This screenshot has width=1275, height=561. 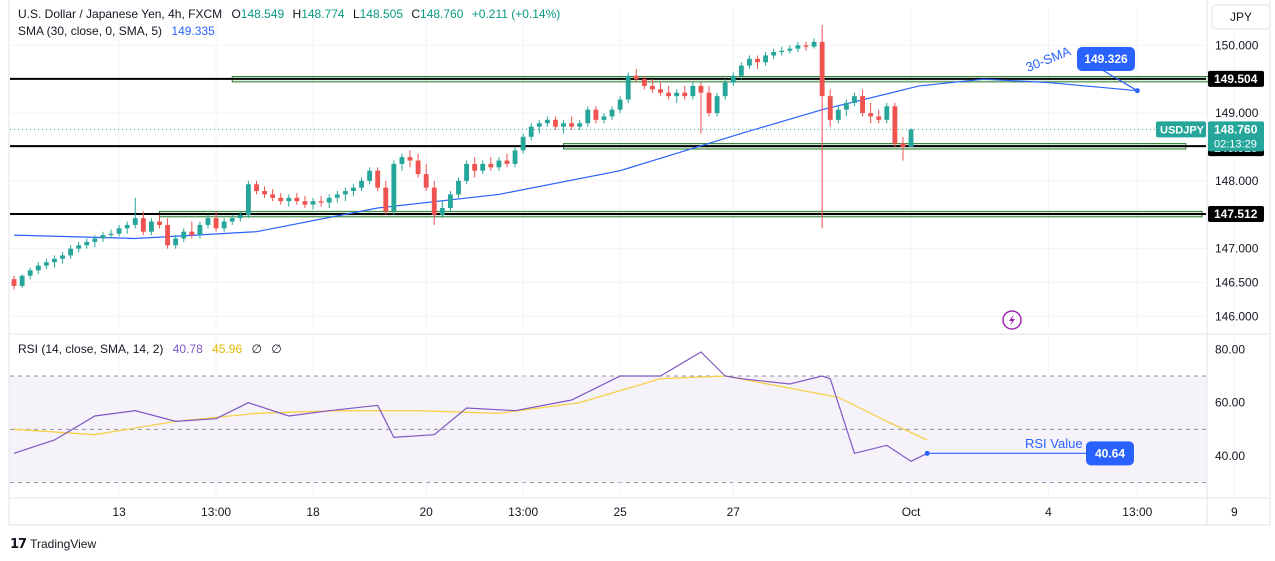 I want to click on sma-badge-text: 149.326, so click(x=1106, y=59).